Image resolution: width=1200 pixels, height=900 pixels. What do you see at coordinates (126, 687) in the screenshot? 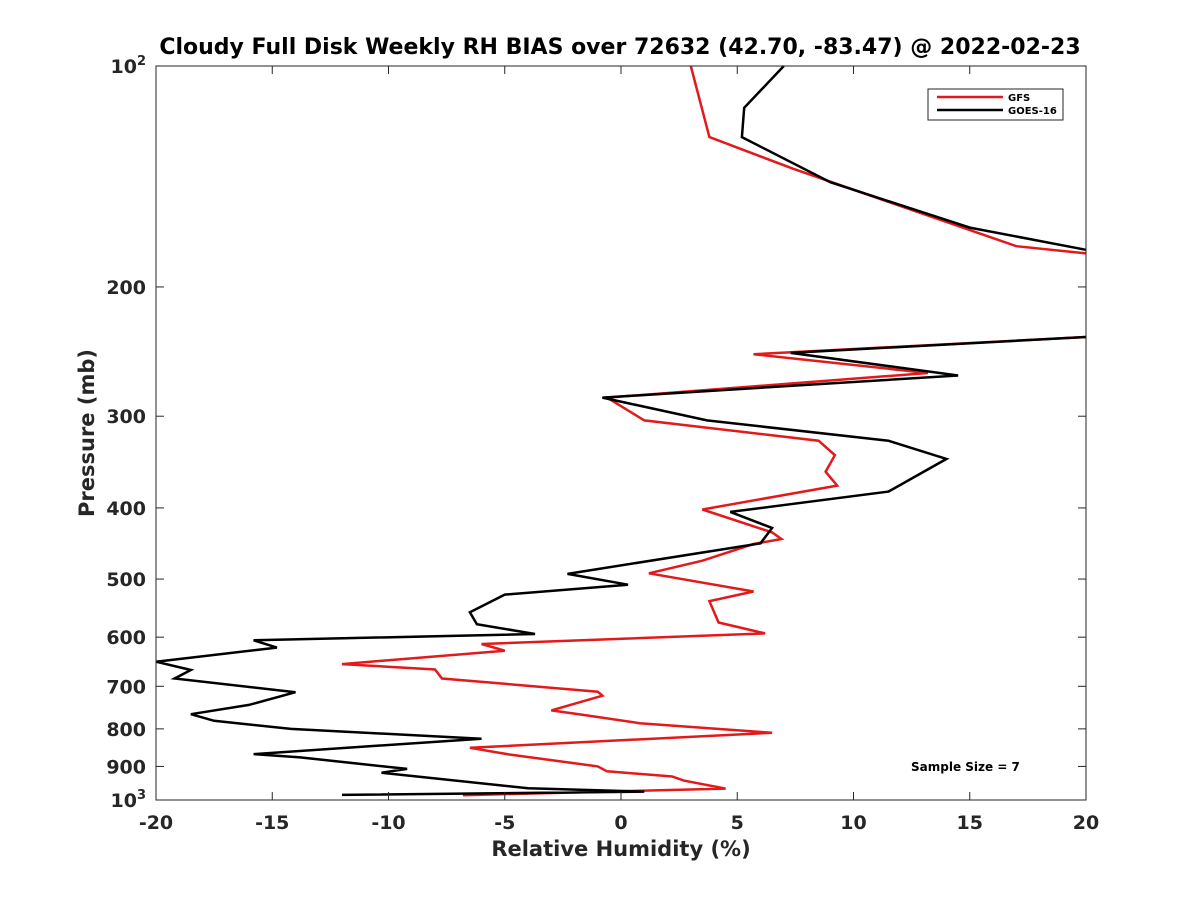
I see `y-tick-label: 700` at bounding box center [126, 687].